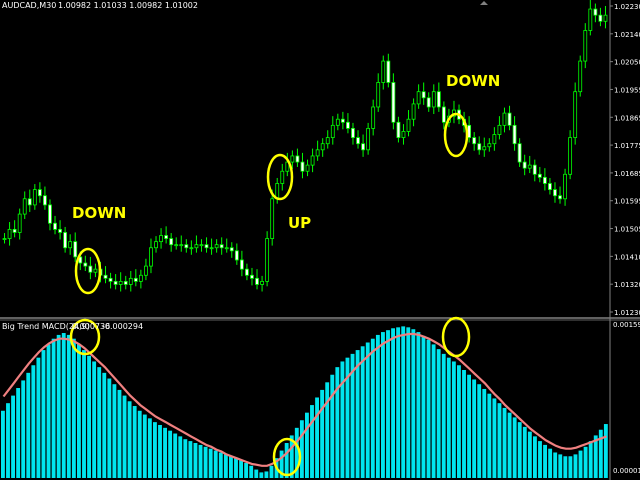  What do you see at coordinates (300, 223) in the screenshot?
I see `annotation-up: UP` at bounding box center [300, 223].